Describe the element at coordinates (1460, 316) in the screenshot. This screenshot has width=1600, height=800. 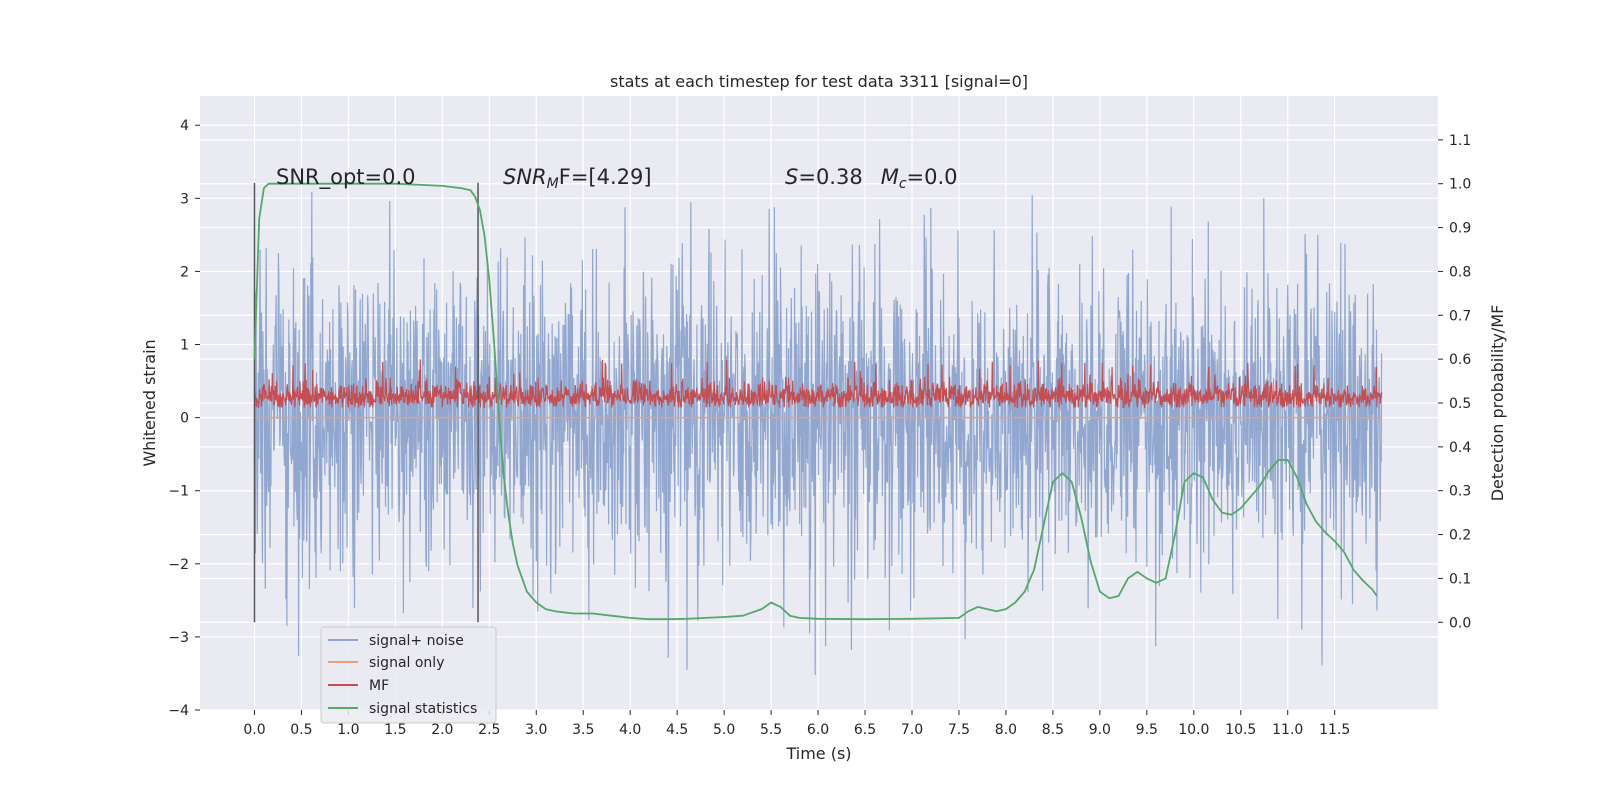
I see `y-right-tick-label: 0.7` at that location.